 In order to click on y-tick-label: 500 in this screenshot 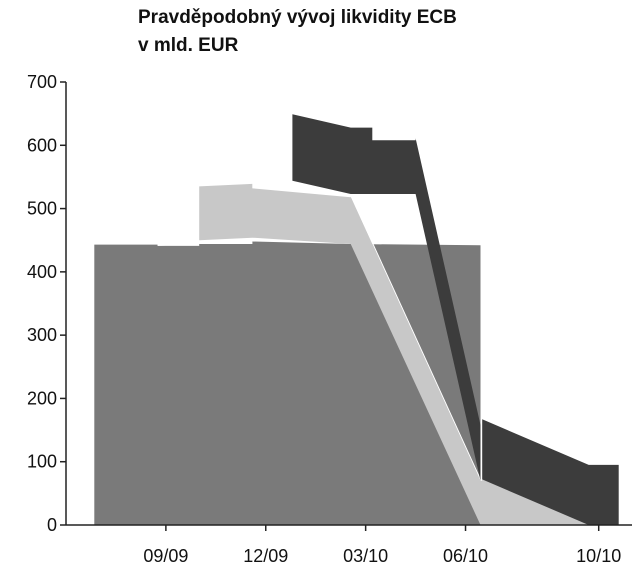, I will do `click(42, 209)`.